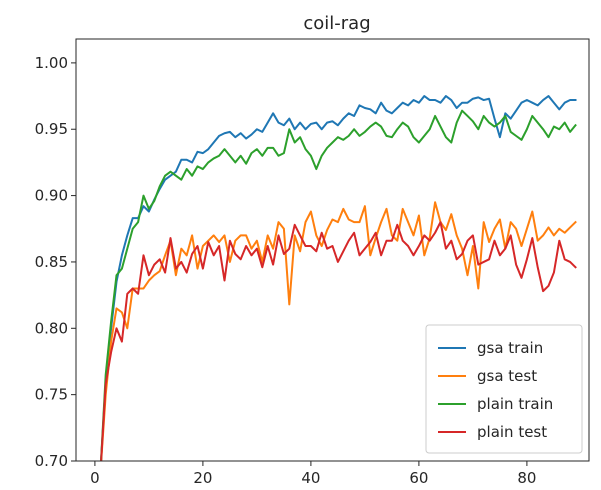 This screenshot has width=601, height=490. I want to click on x-tick-label: 60, so click(418, 478).